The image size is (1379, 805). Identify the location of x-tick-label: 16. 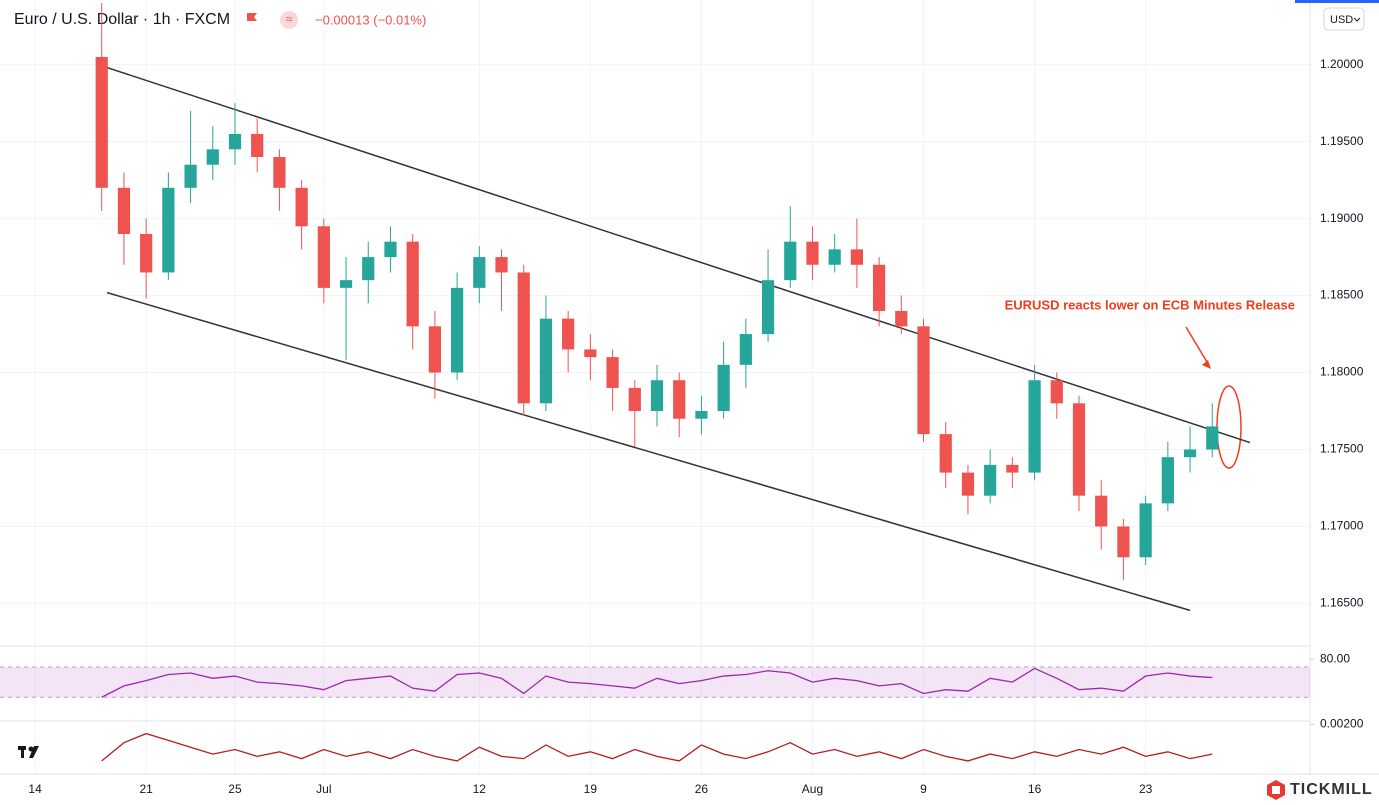
(1035, 789).